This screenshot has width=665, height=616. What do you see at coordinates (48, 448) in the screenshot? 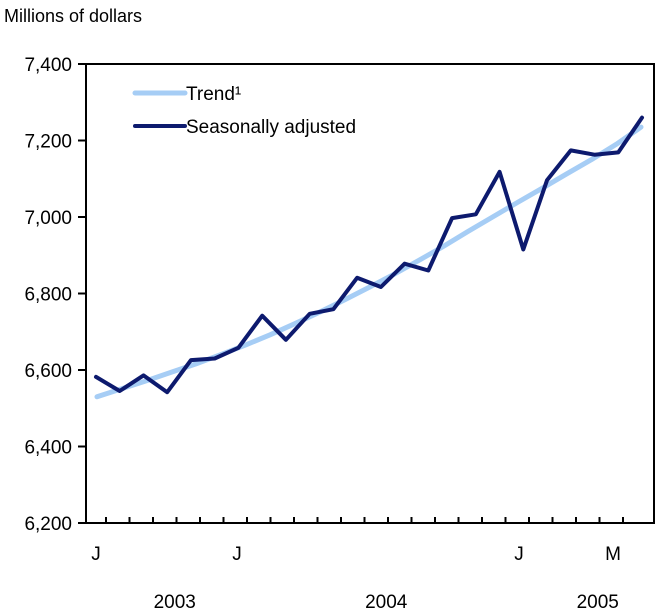
I see `y-tick-label: 6,400` at bounding box center [48, 448].